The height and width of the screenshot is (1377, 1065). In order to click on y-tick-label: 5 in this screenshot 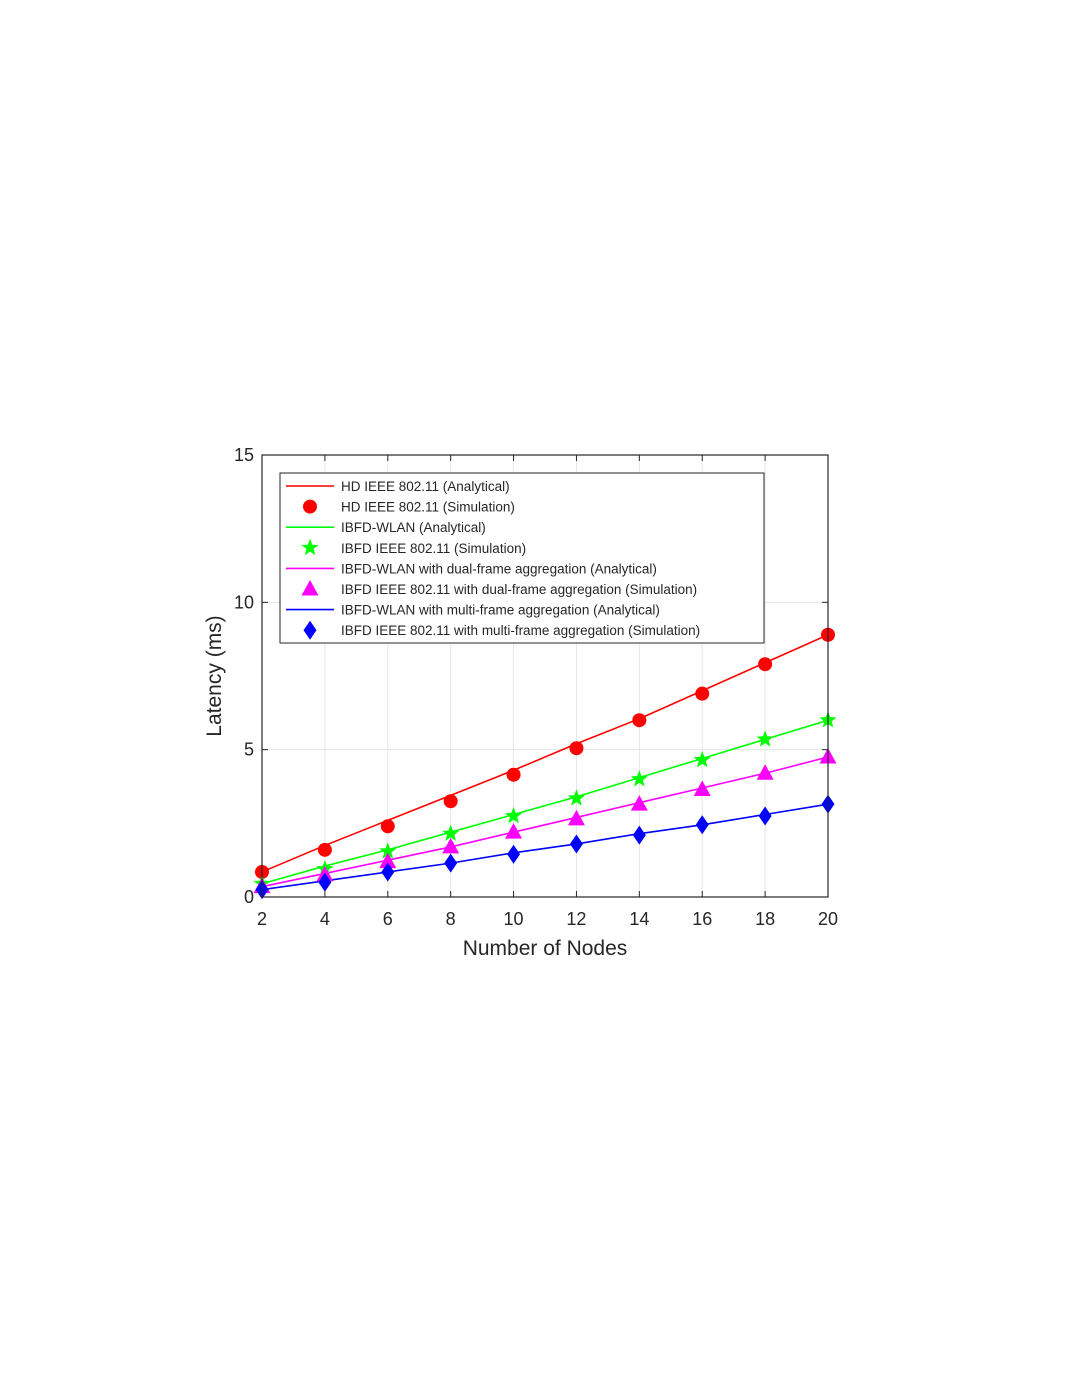, I will do `click(249, 750)`.